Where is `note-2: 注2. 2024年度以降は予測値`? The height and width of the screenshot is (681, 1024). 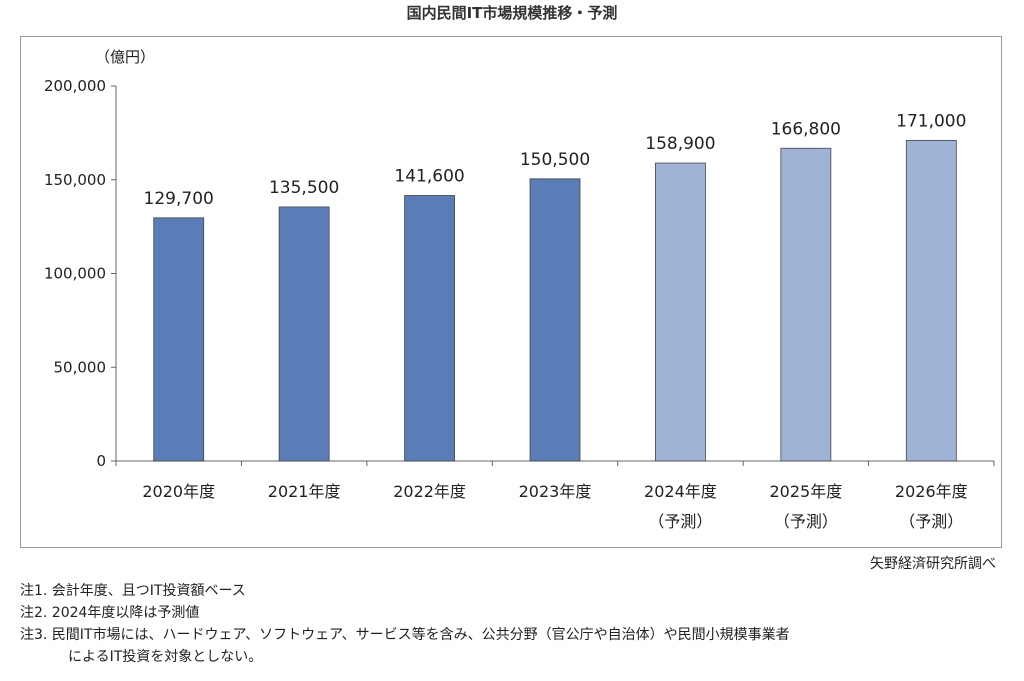 note-2: 注2. 2024年度以降は予測値 is located at coordinates (110, 613).